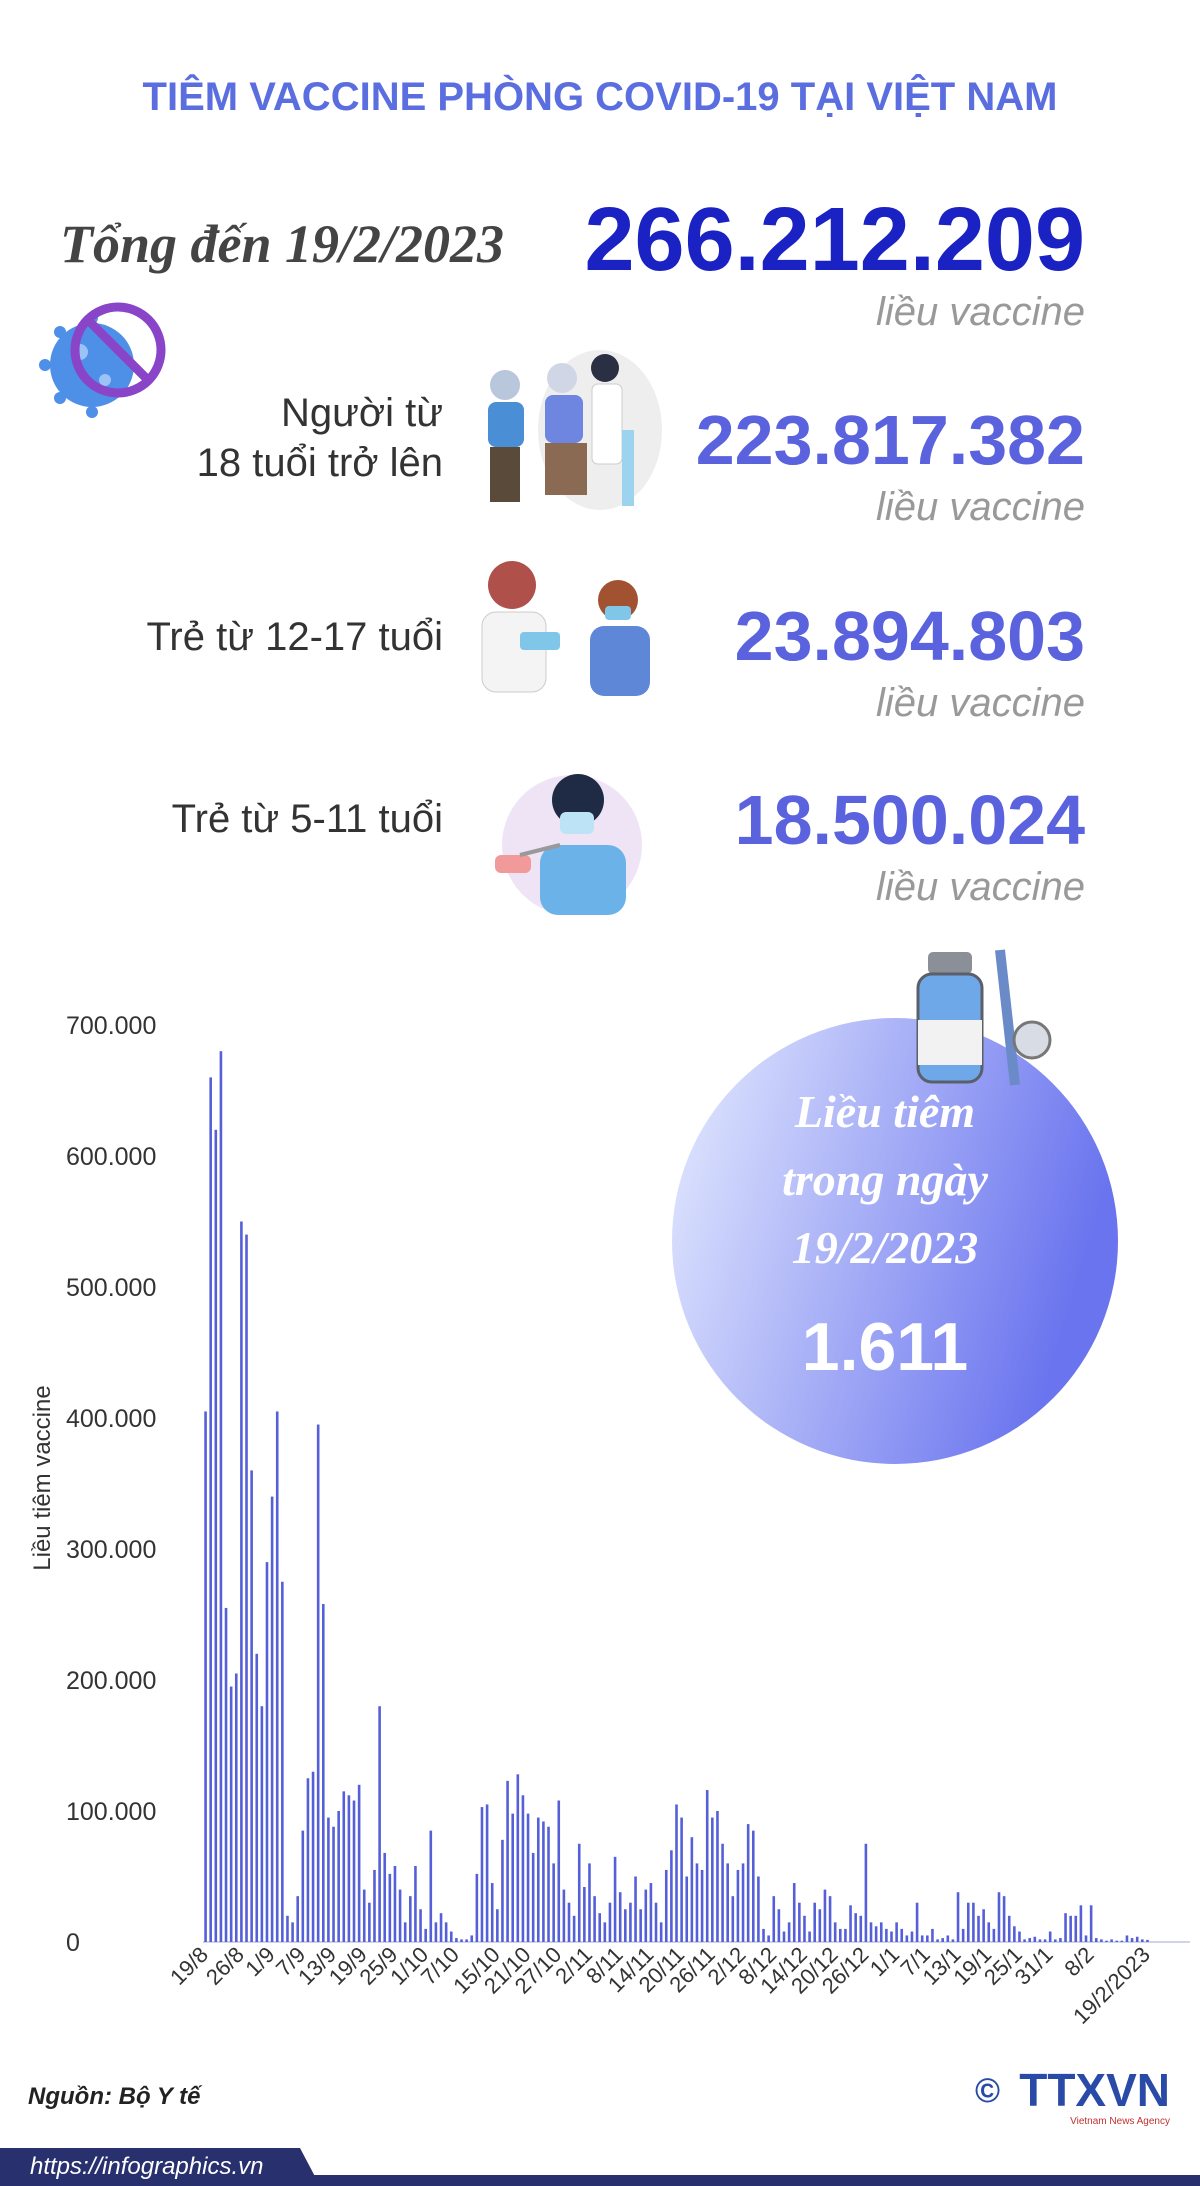 The width and height of the screenshot is (1200, 2186). What do you see at coordinates (294, 637) in the screenshot?
I see `group-label: Trẻ từ 12-17 tuổi` at bounding box center [294, 637].